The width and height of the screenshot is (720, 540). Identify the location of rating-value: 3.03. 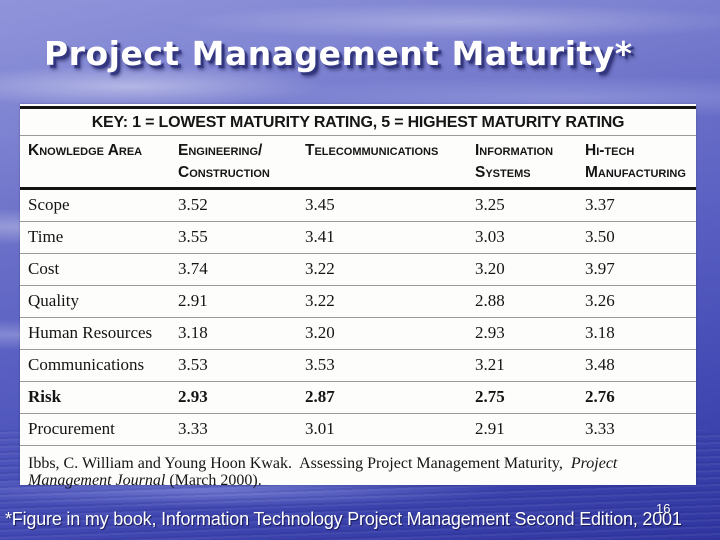
(490, 237).